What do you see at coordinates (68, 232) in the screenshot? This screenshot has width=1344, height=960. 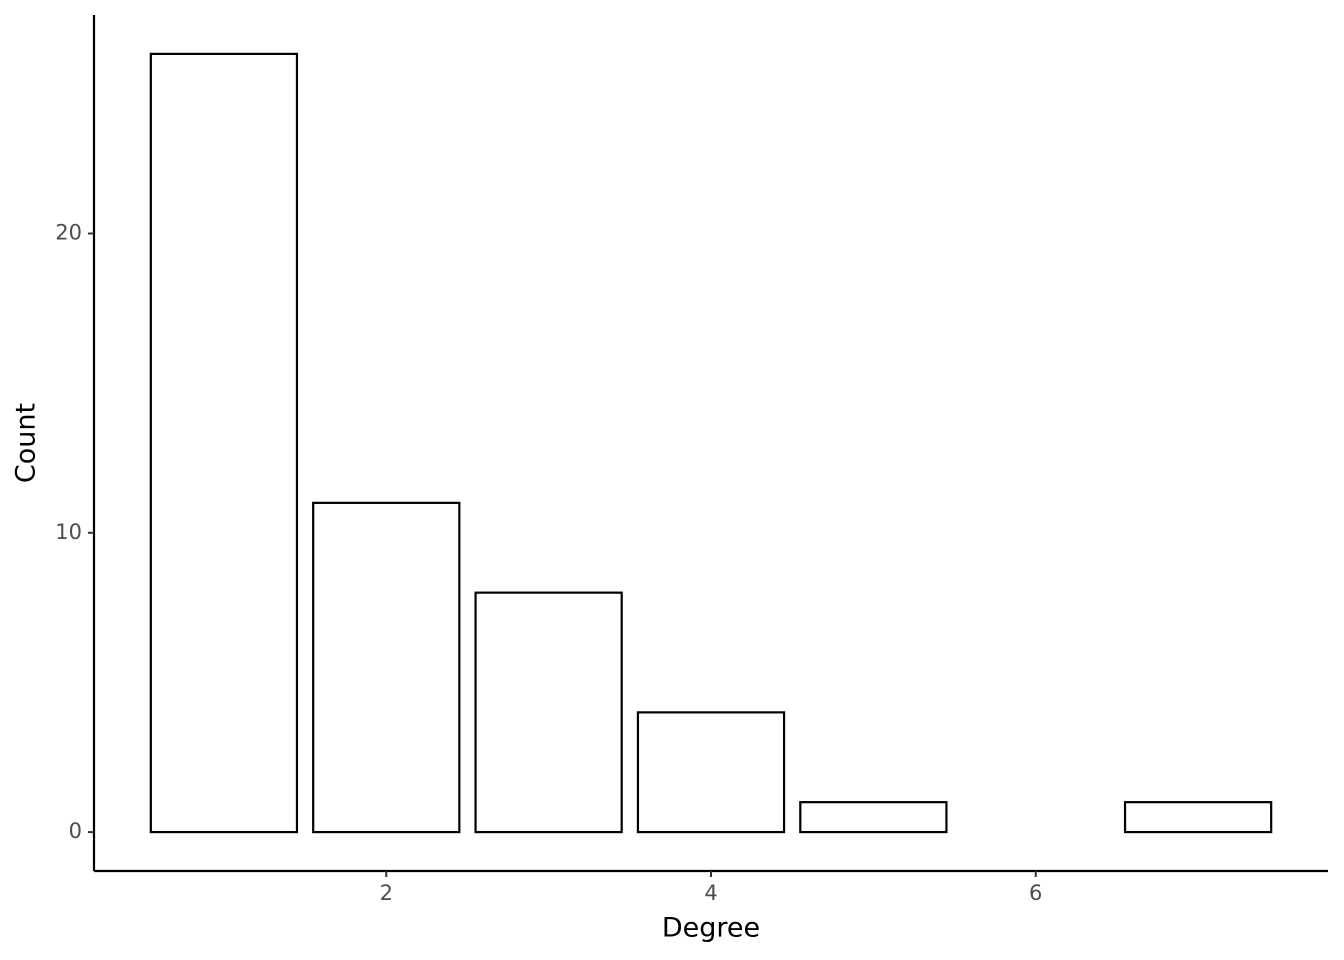 I see `y-tick-label: 20` at bounding box center [68, 232].